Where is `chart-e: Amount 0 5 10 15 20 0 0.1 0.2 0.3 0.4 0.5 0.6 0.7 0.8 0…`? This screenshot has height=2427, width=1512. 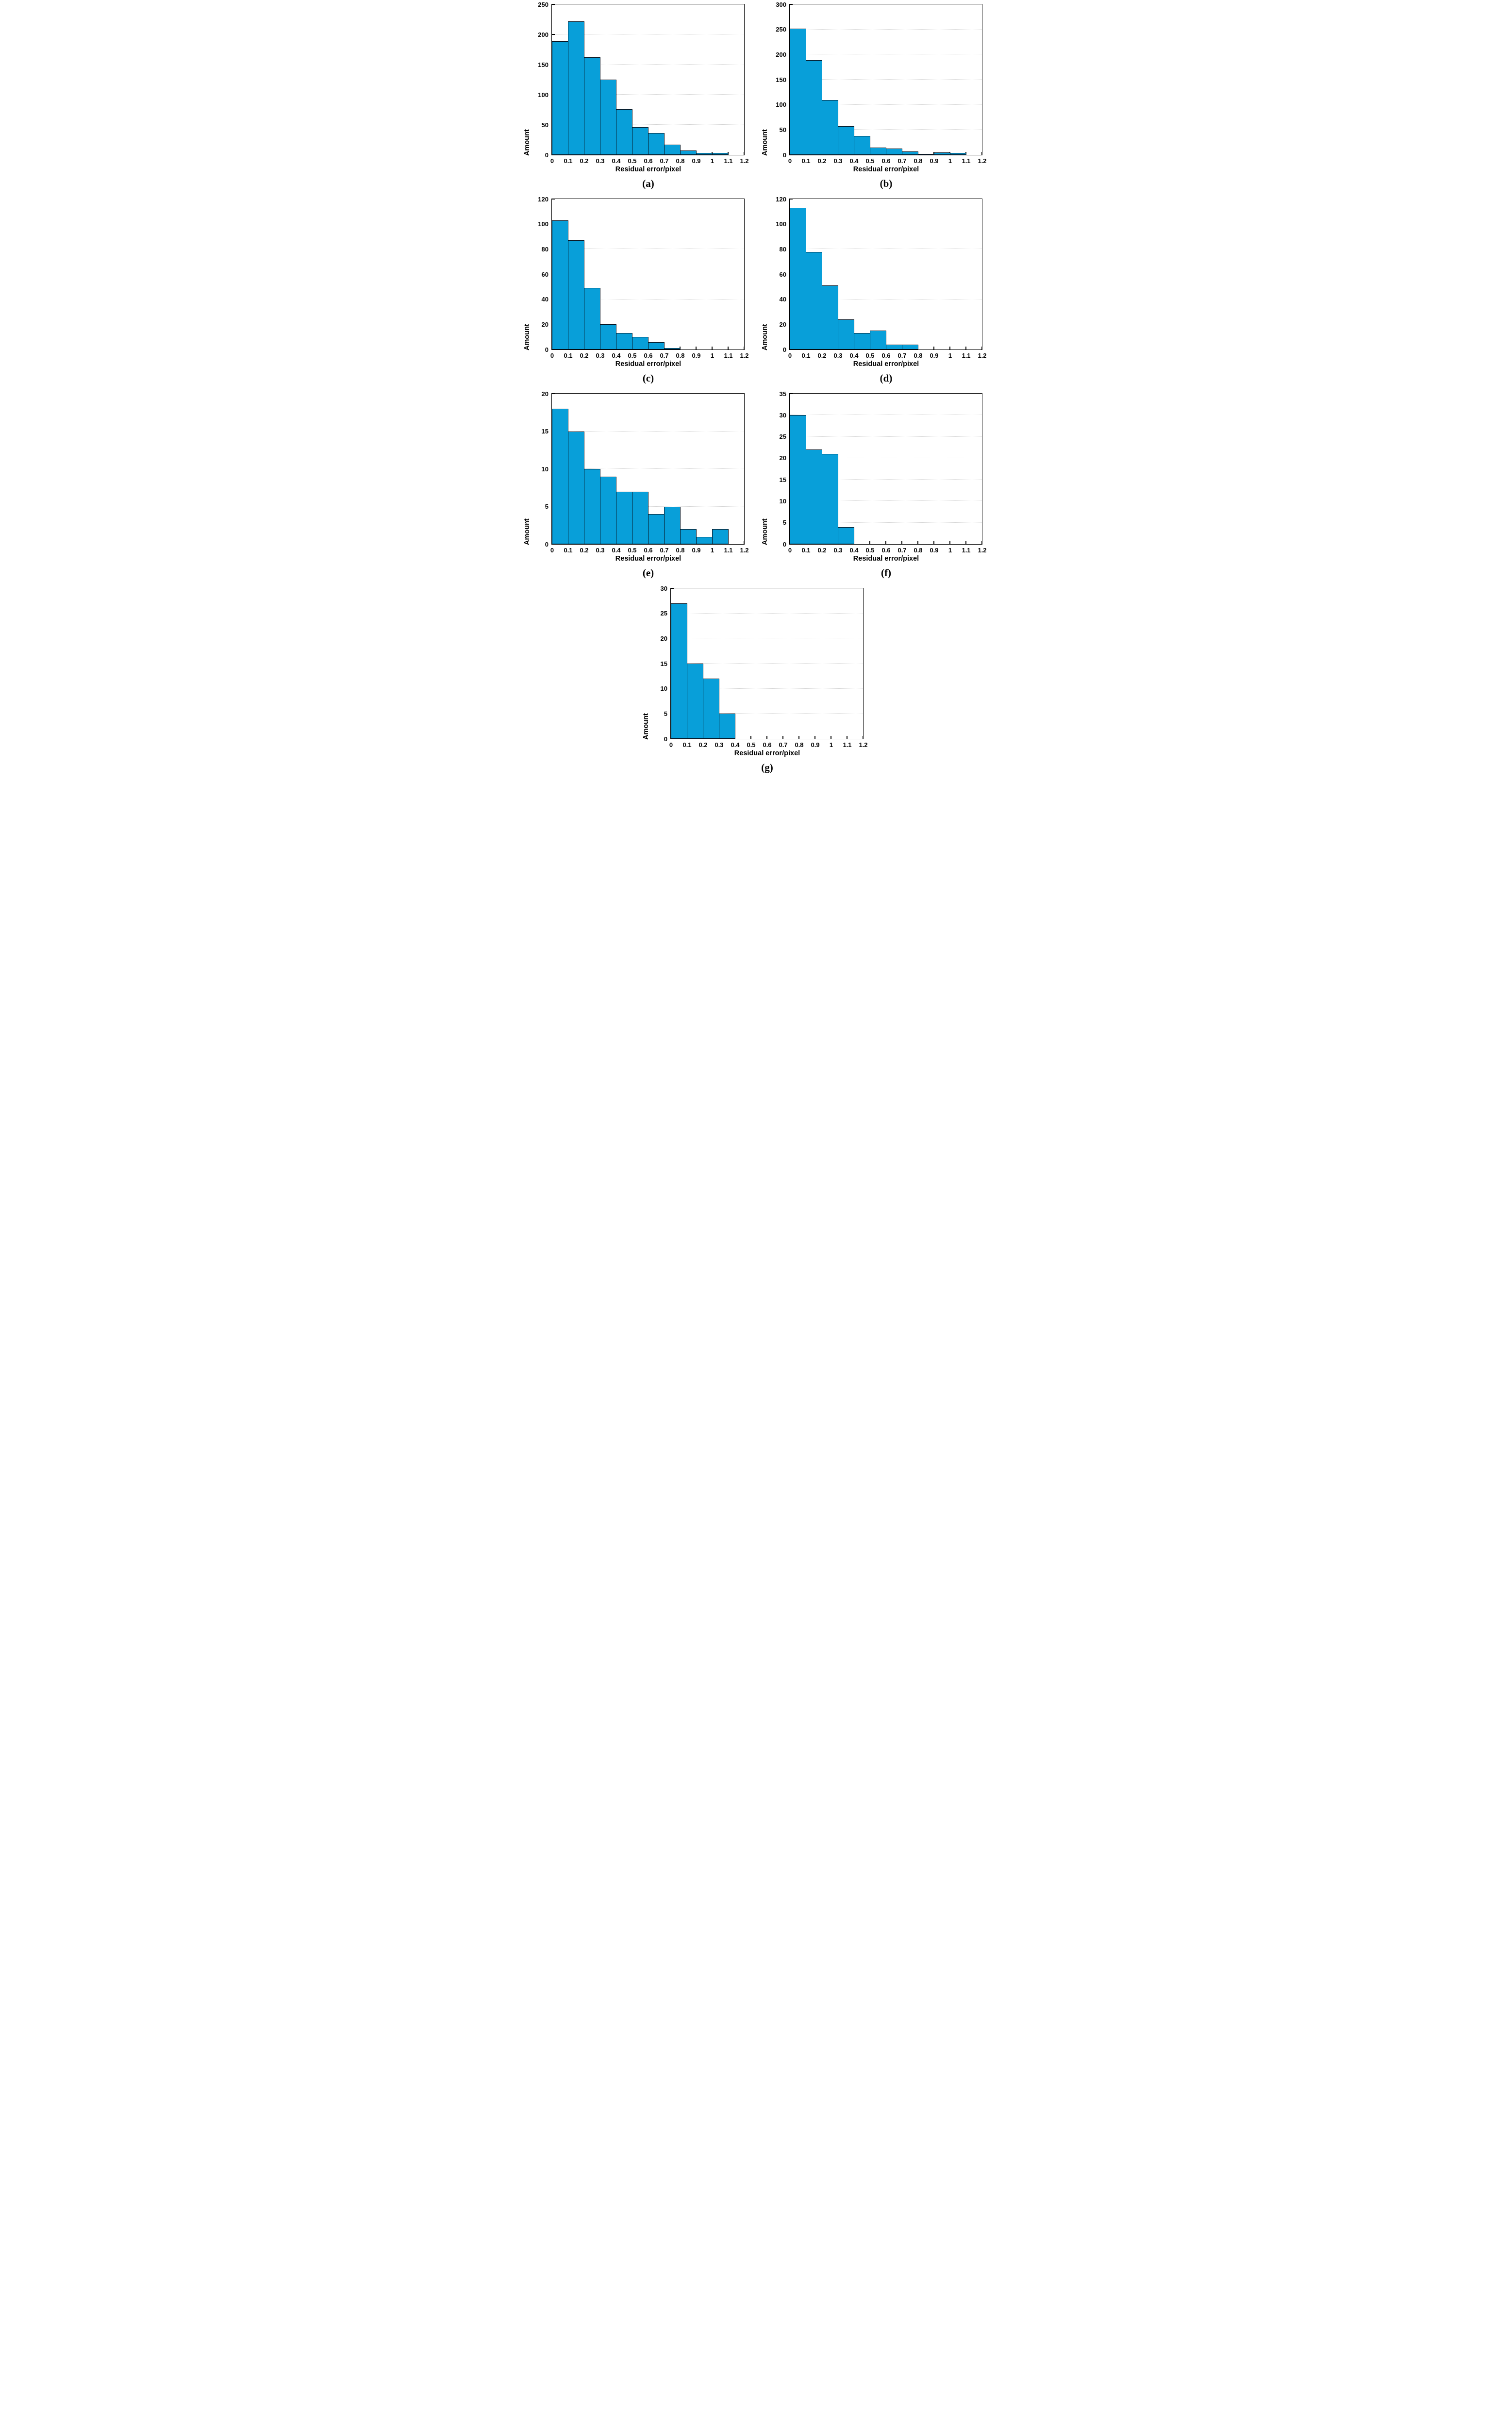
chart-e: Amount 0 5 10 15 20 0 0.1 0.2 0.3 0.4 0.5 0.6 0.7 0.8 0… is located at coordinates (636, 484).